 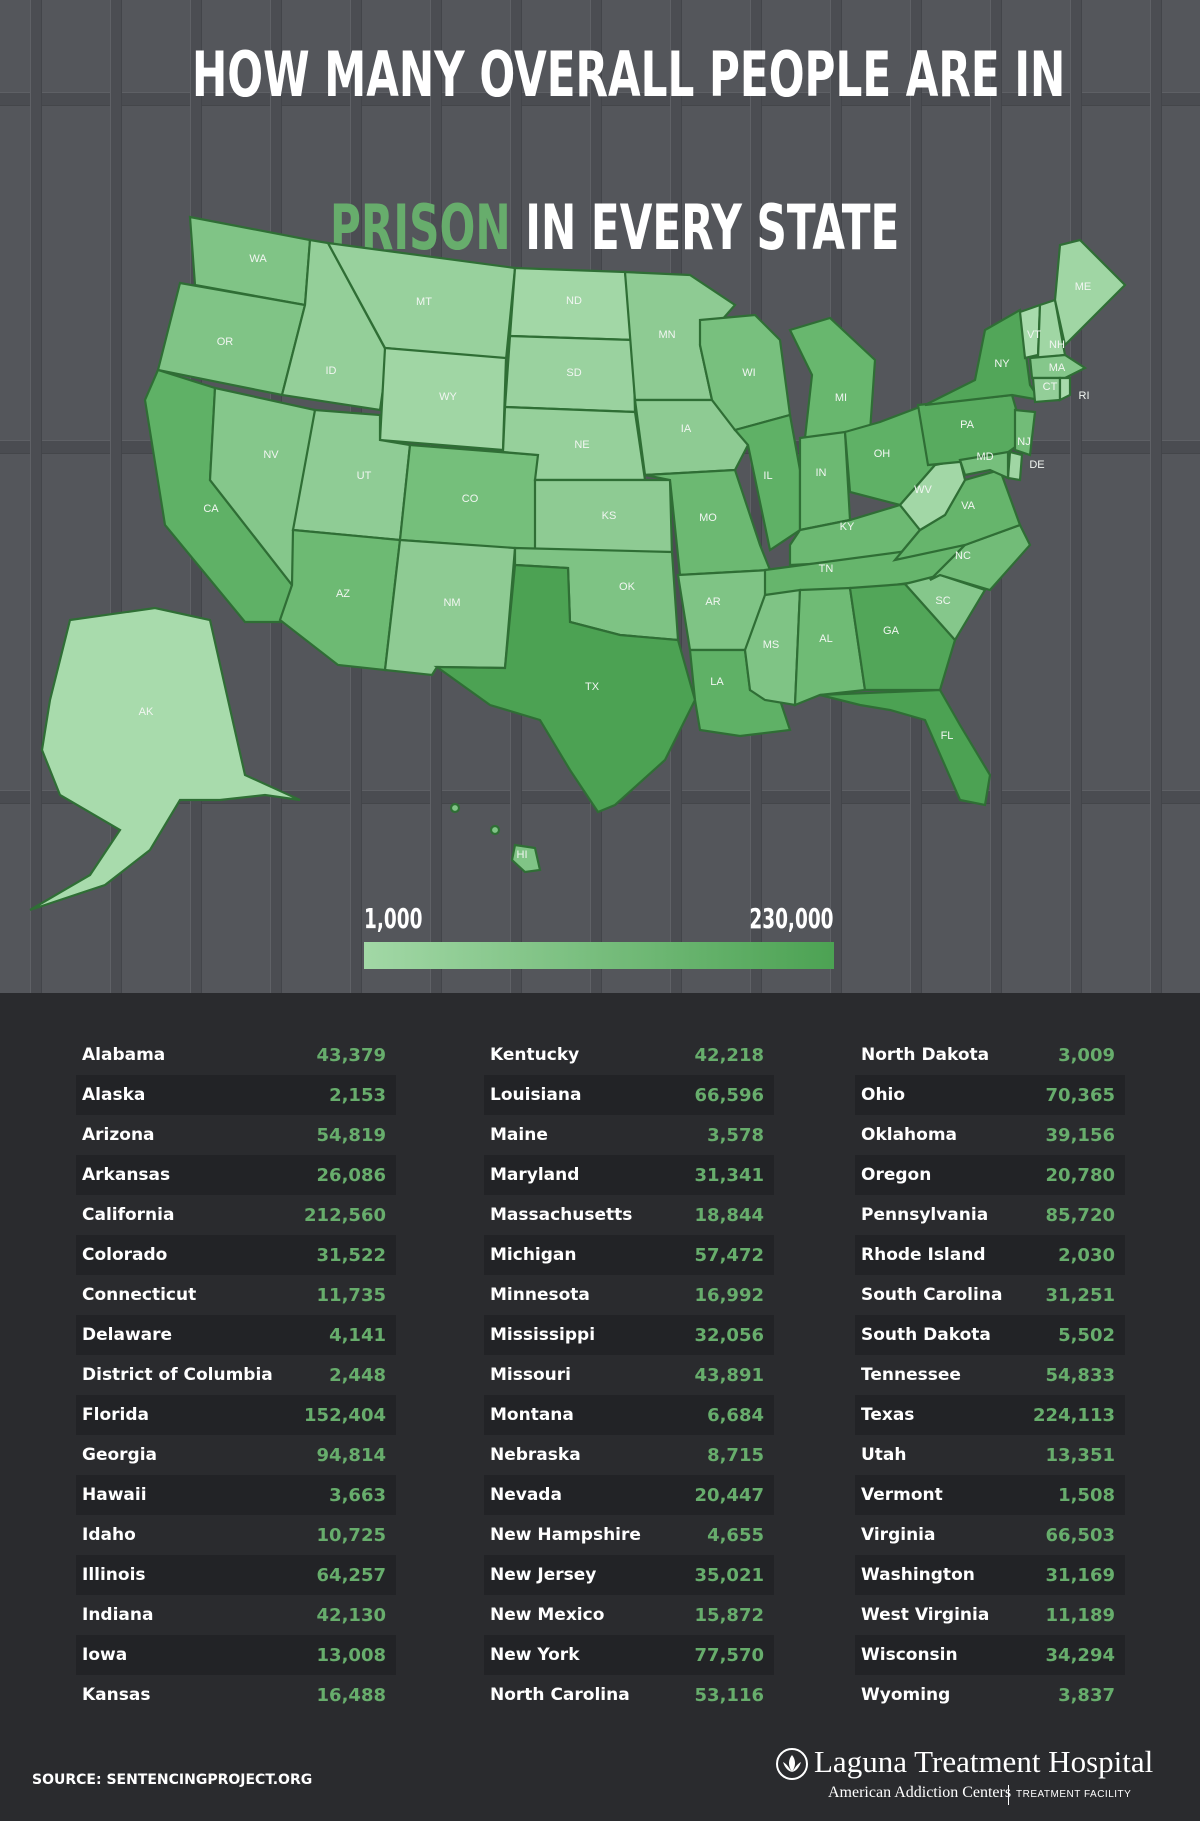 What do you see at coordinates (1086, 1335) in the screenshot?
I see `prison-count: 5,502` at bounding box center [1086, 1335].